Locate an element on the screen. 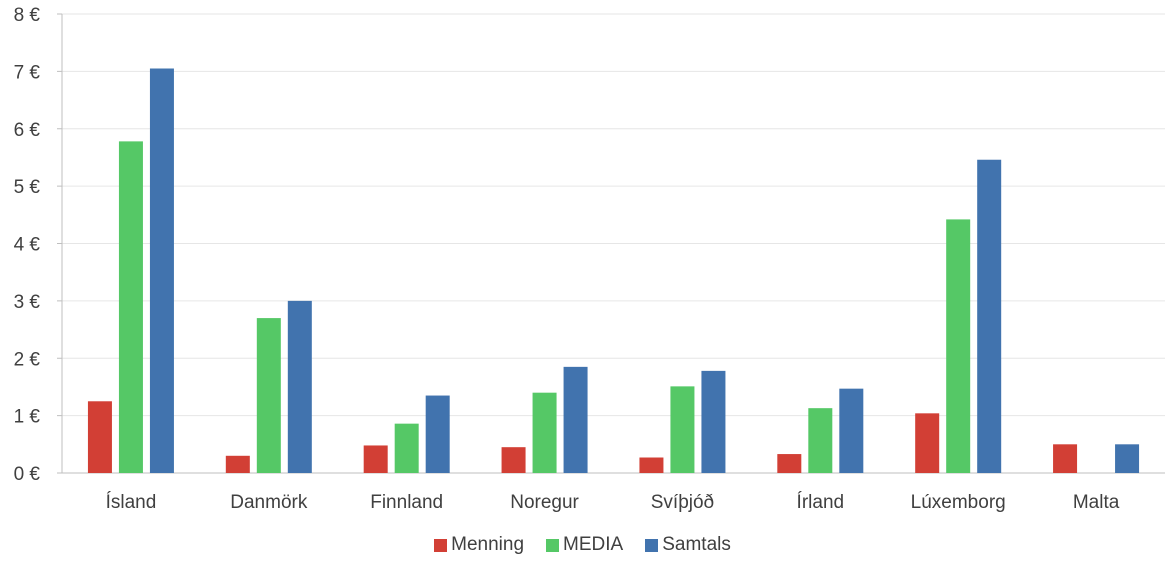 The image size is (1165, 566). x-tick-label: Finnland is located at coordinates (406, 502).